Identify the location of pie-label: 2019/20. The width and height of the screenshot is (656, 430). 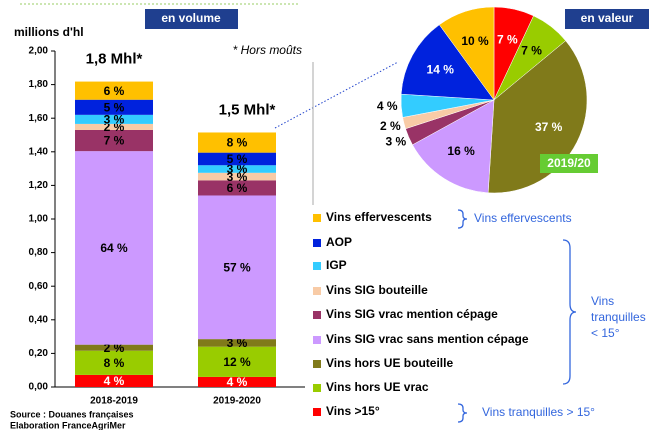
(569, 163).